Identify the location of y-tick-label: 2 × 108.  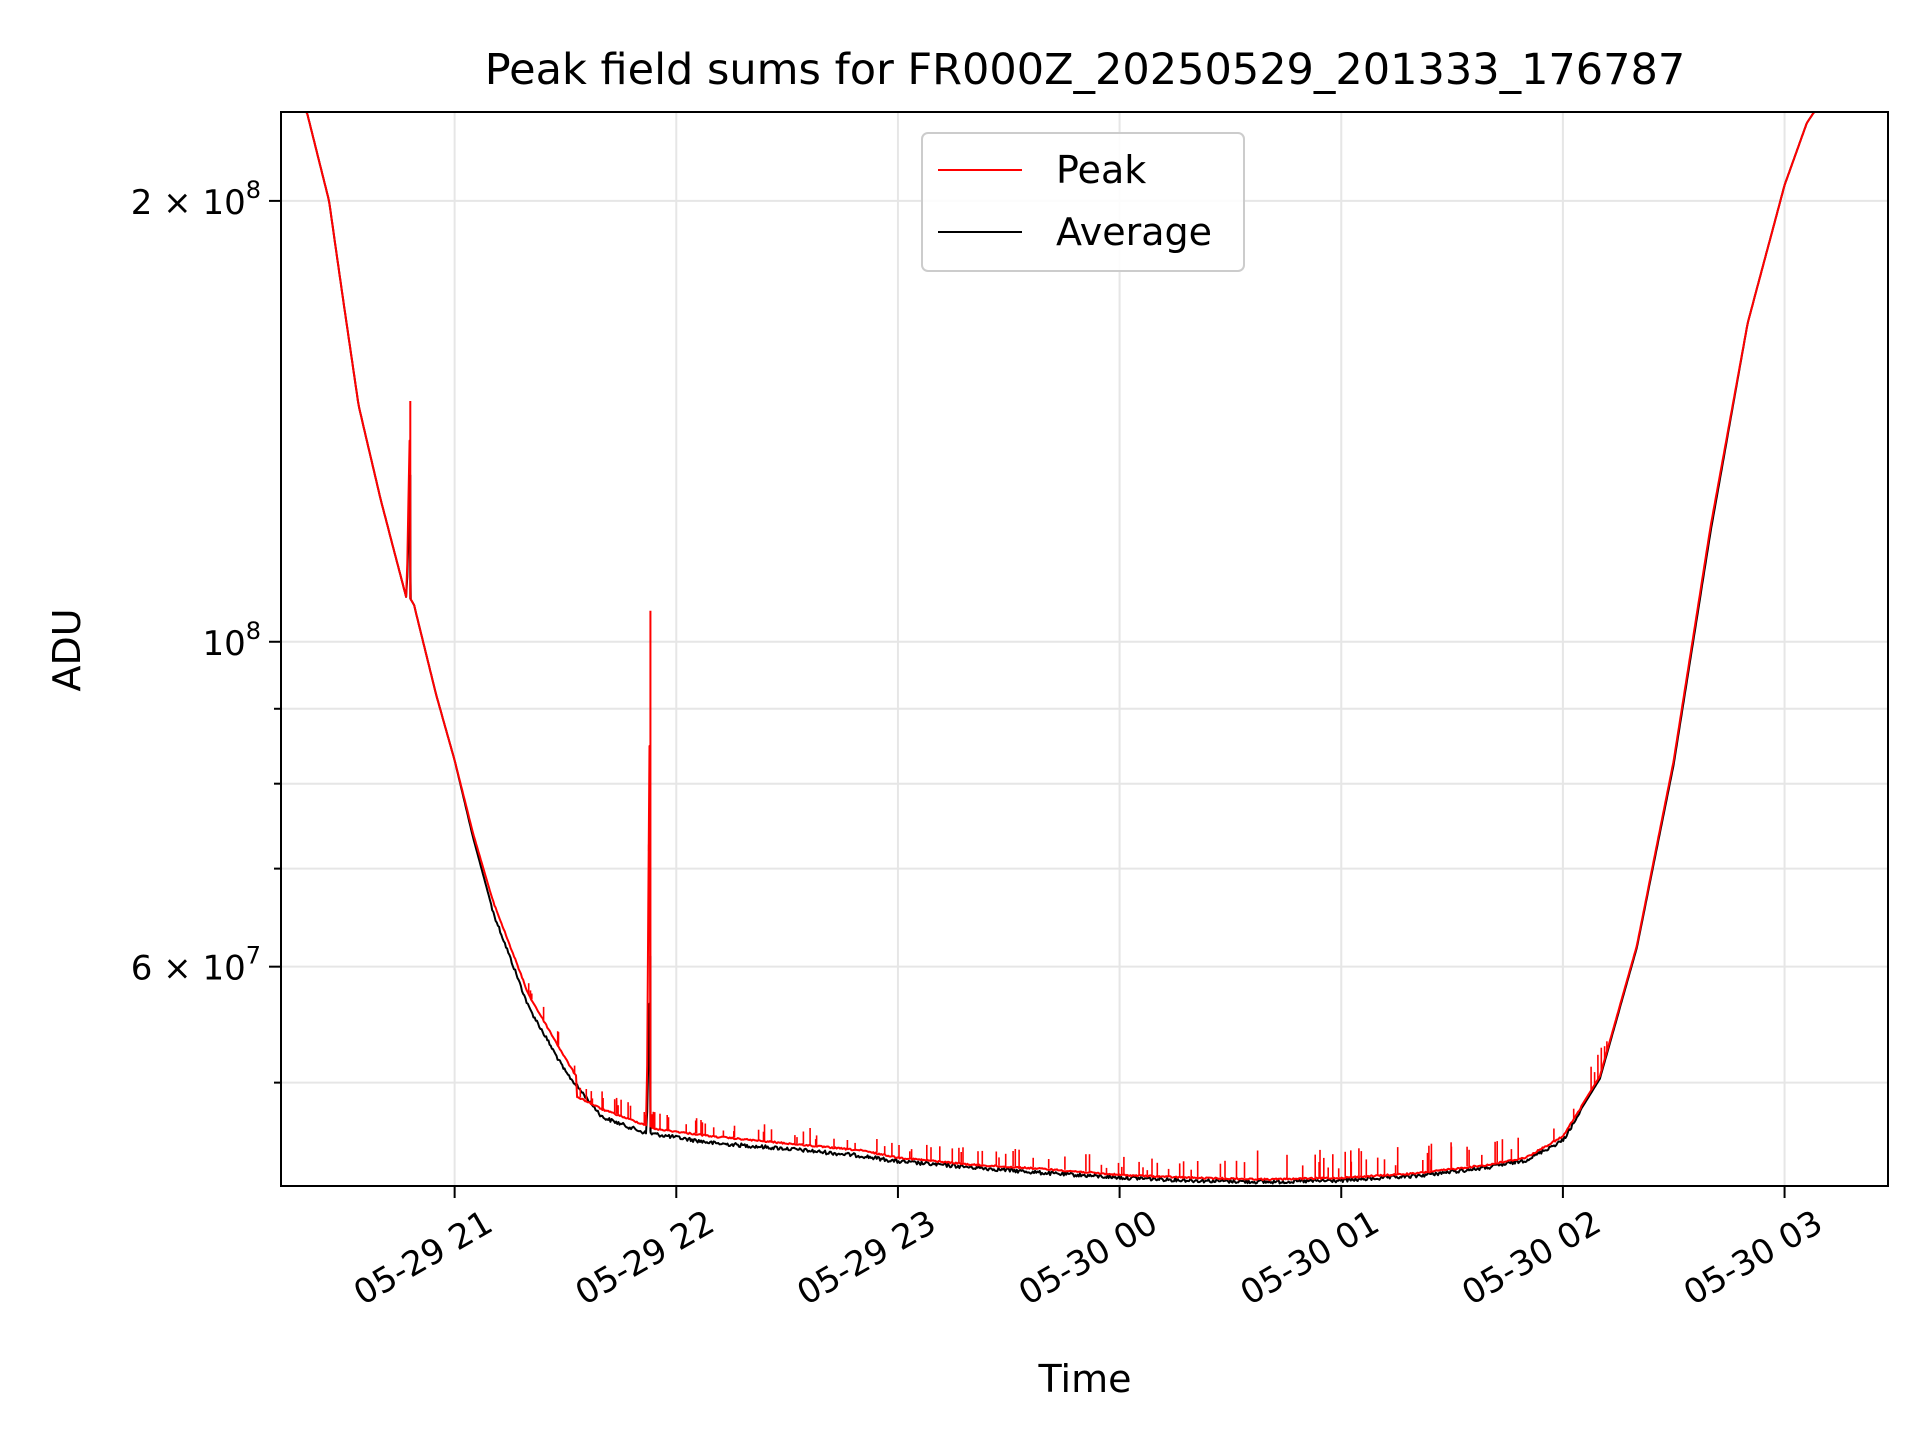
(196, 199).